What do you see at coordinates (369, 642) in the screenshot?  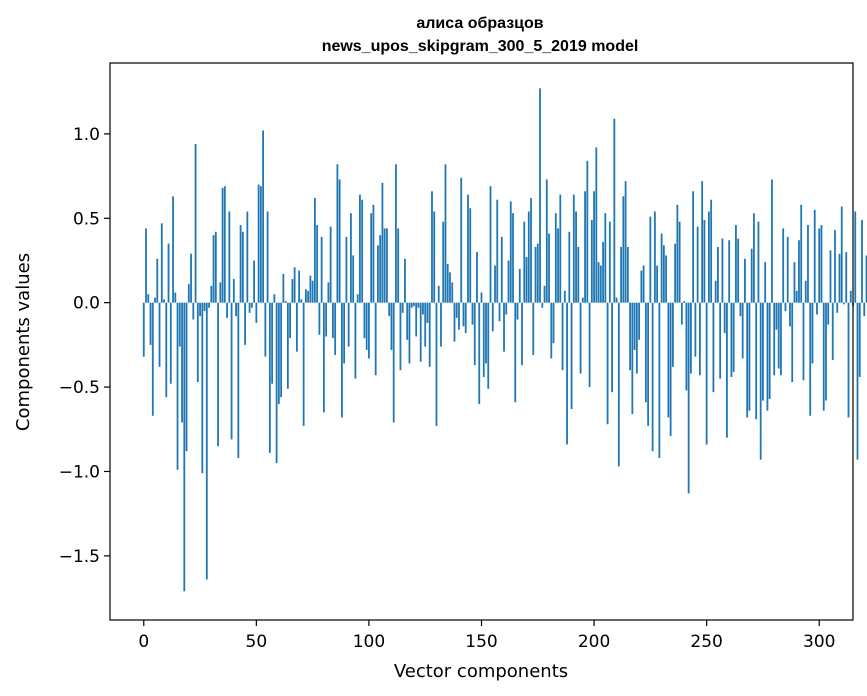 I see `x-tick-label: 100` at bounding box center [369, 642].